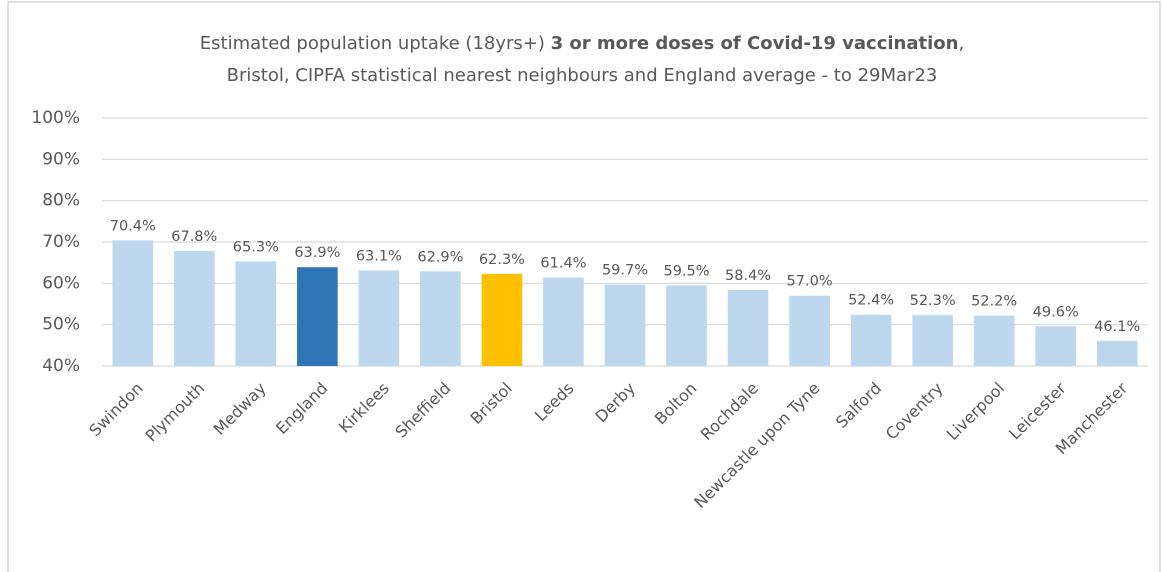 The width and height of the screenshot is (1163, 572). What do you see at coordinates (502, 260) in the screenshot?
I see `value-label: 62.3%` at bounding box center [502, 260].